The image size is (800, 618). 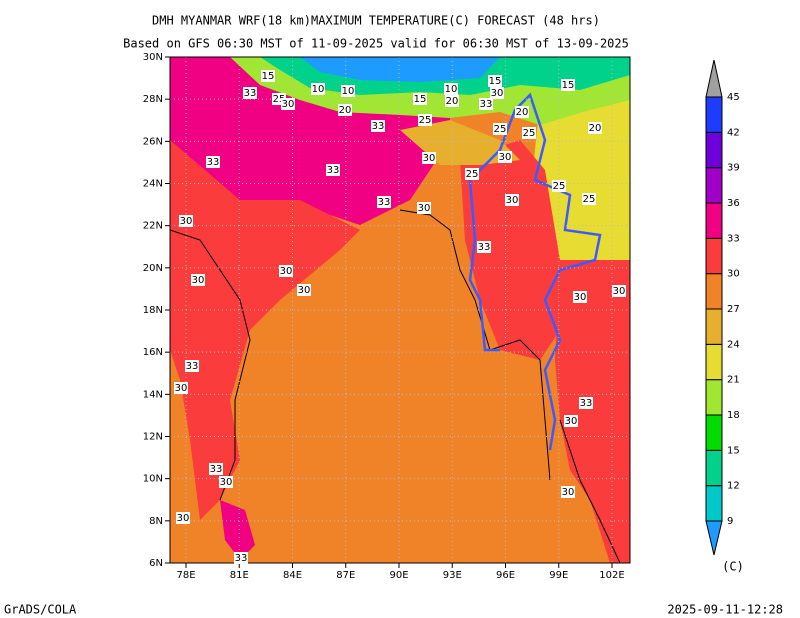 I want to click on colorbar-label: 42, so click(x=733, y=132).